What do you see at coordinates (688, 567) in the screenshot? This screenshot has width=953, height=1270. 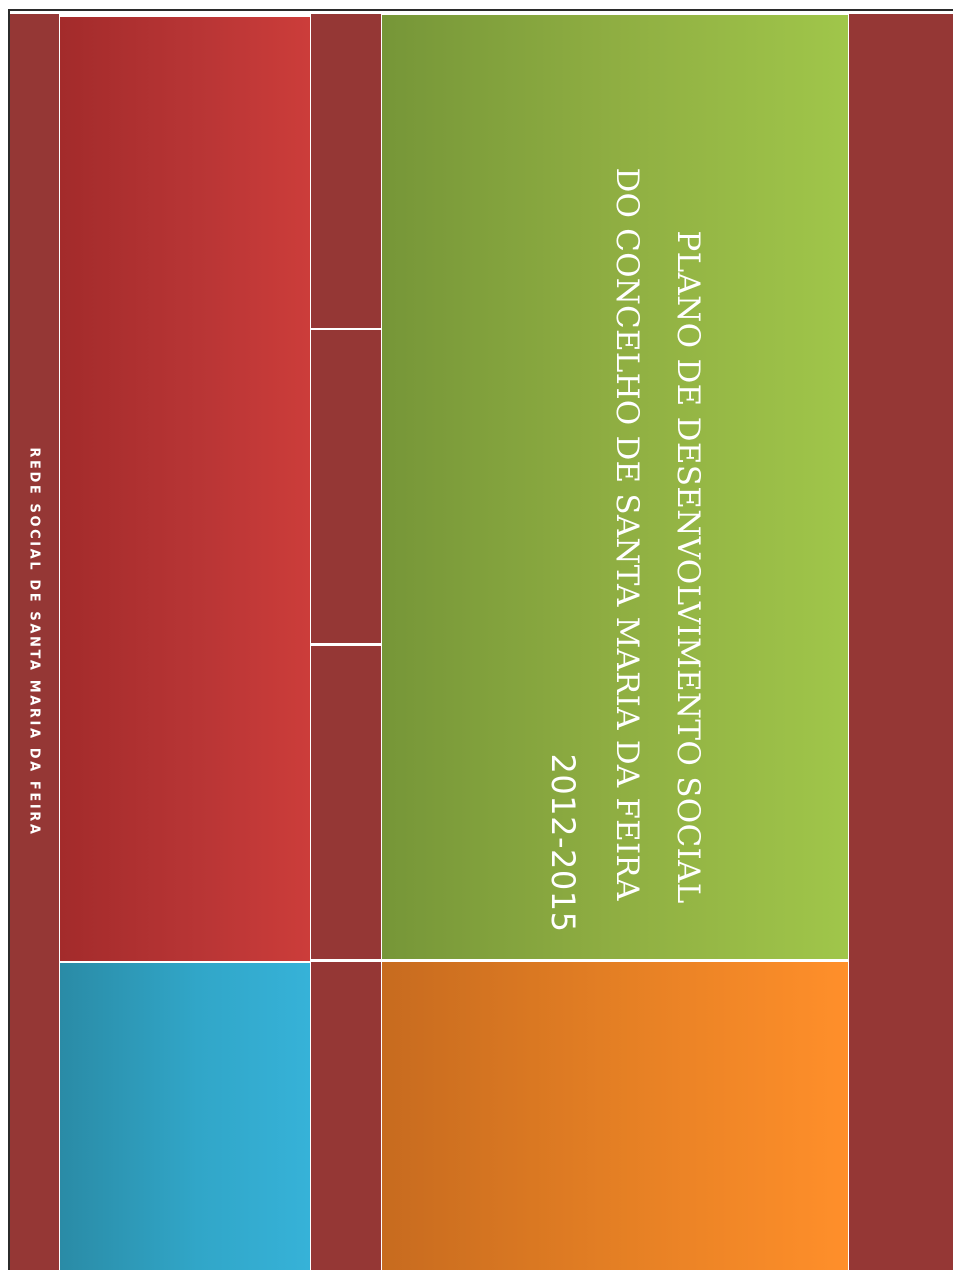 I see `title-line-1: PLANO DE DESENVOLVIMENTO SOCIAL` at bounding box center [688, 567].